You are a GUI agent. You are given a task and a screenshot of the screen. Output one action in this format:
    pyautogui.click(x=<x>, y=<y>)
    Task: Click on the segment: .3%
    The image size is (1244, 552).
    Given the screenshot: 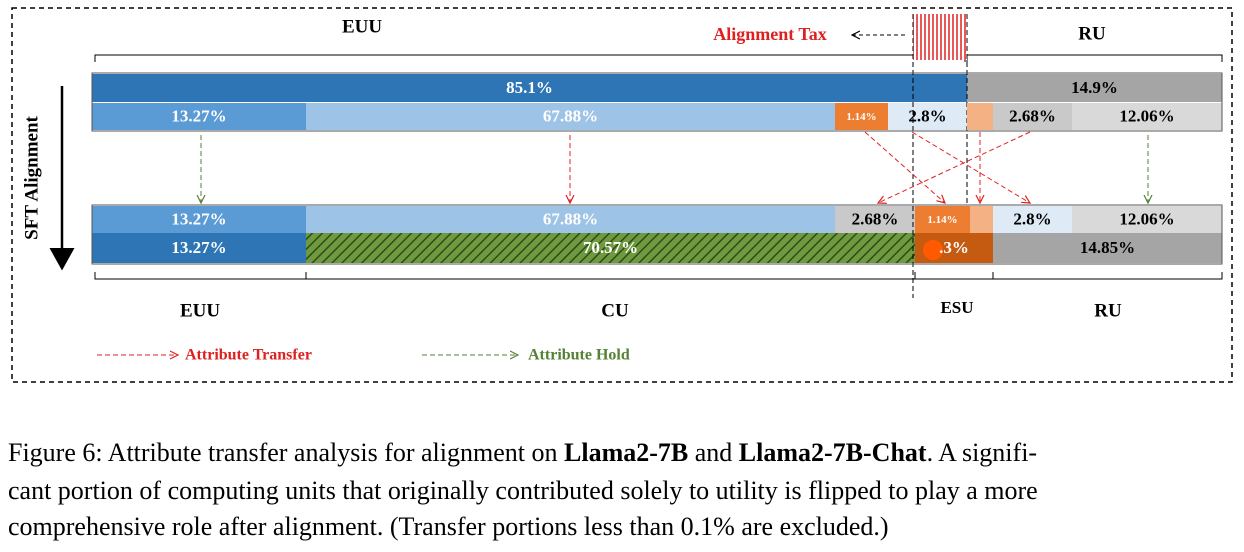 What is the action you would take?
    pyautogui.click(x=954, y=248)
    